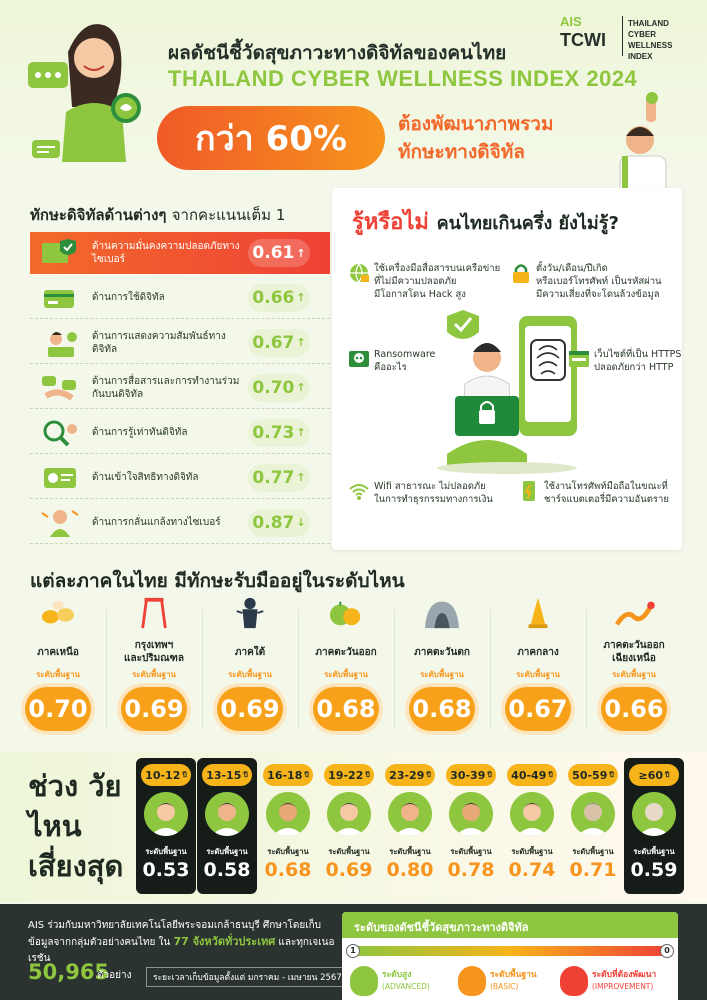  I want to click on region-name: ภาคใต้, so click(250, 652).